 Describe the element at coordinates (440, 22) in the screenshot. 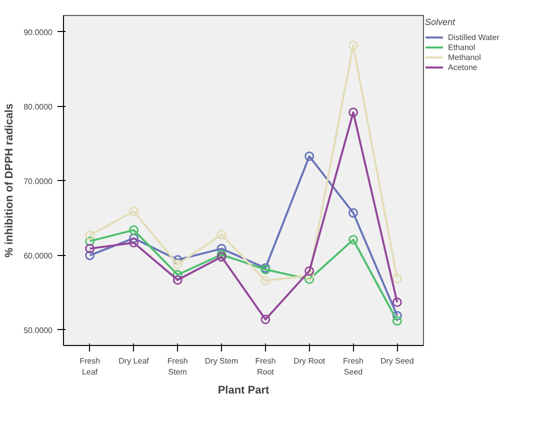

I see `legend-title: Solvent` at that location.